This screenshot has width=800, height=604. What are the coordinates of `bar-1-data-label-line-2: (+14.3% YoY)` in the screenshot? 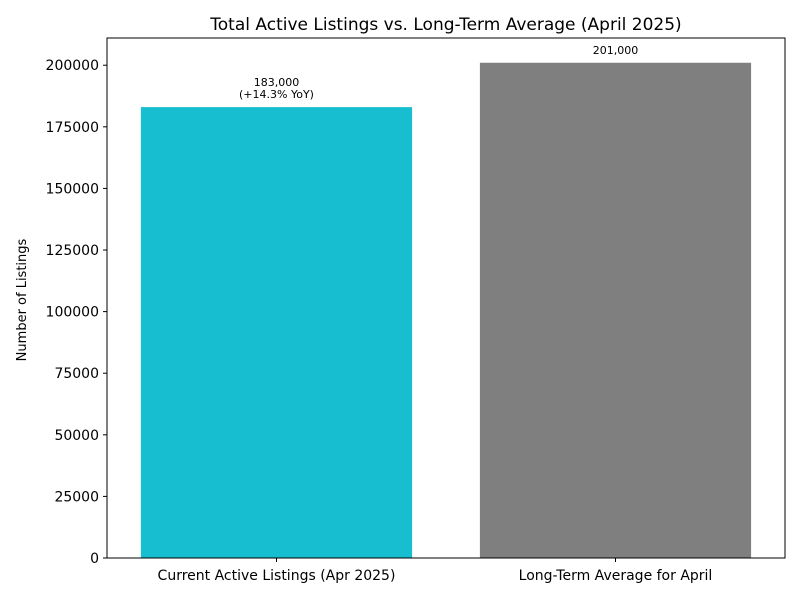 It's located at (276, 94).